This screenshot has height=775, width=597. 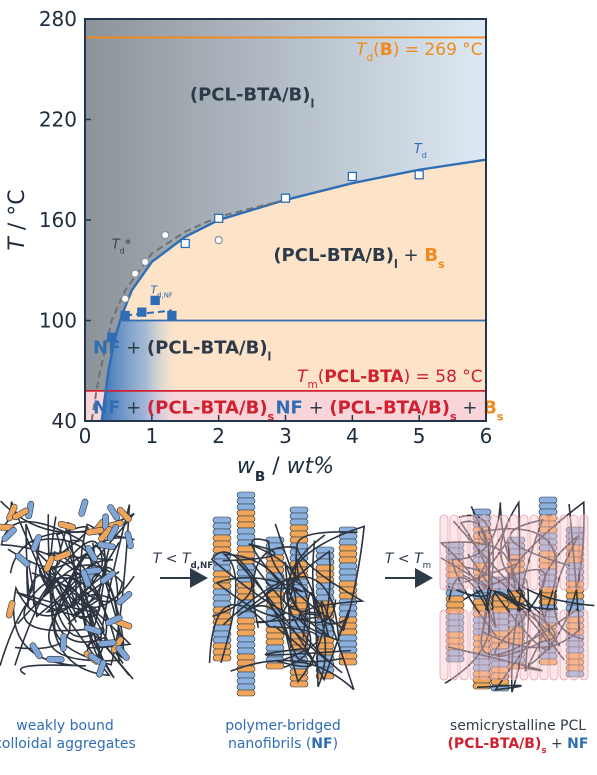 I want to click on text-part: colloidal aggregates, so click(x=68, y=744).